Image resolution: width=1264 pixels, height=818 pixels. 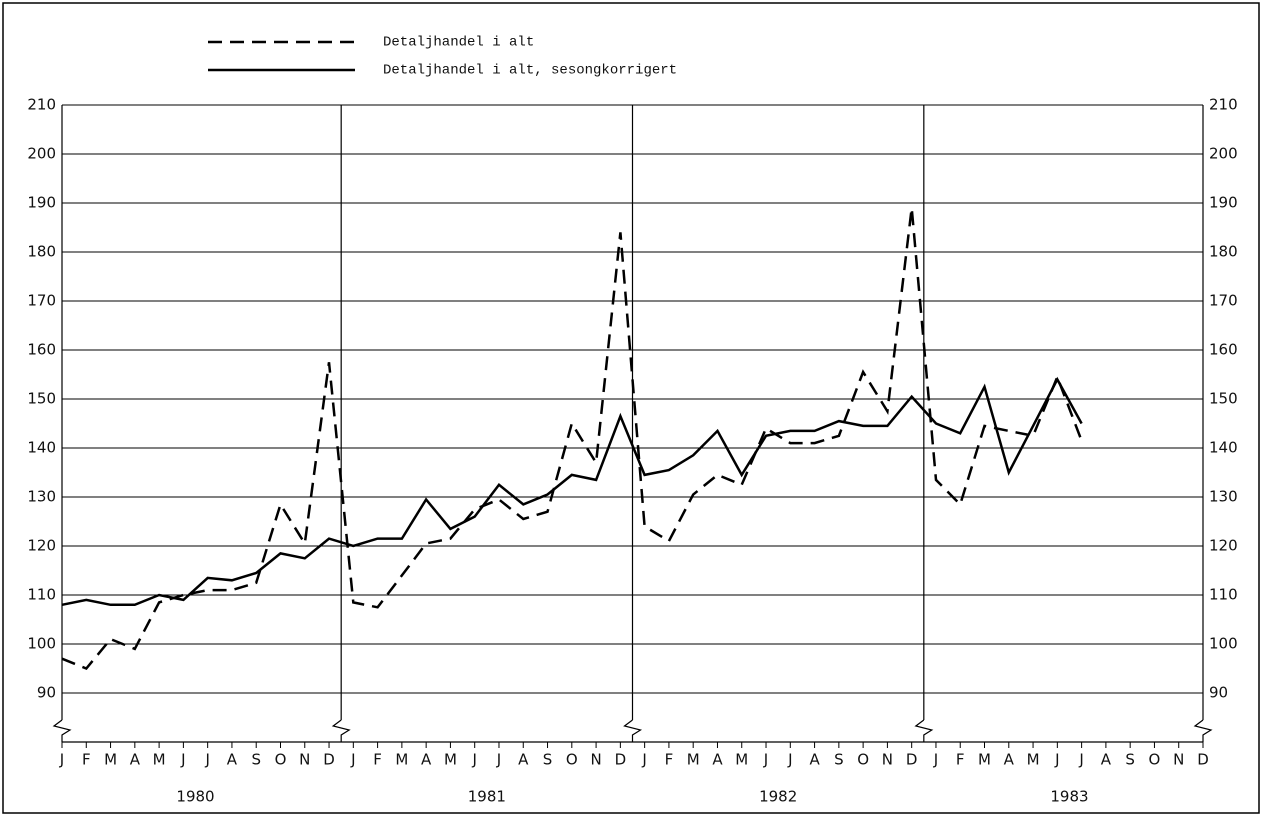 What do you see at coordinates (1069, 797) in the screenshot?
I see `year-label: 1983` at bounding box center [1069, 797].